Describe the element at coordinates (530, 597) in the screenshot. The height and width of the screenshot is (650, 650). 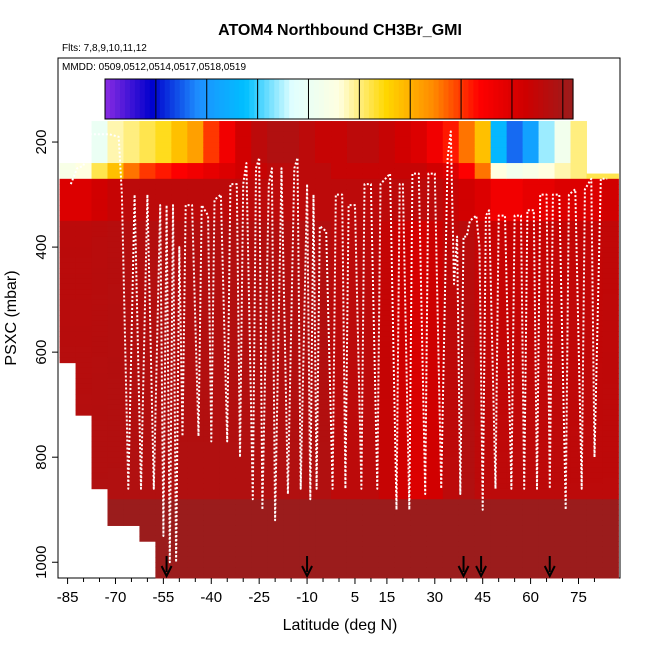
I see `x-tick-label: 60` at that location.